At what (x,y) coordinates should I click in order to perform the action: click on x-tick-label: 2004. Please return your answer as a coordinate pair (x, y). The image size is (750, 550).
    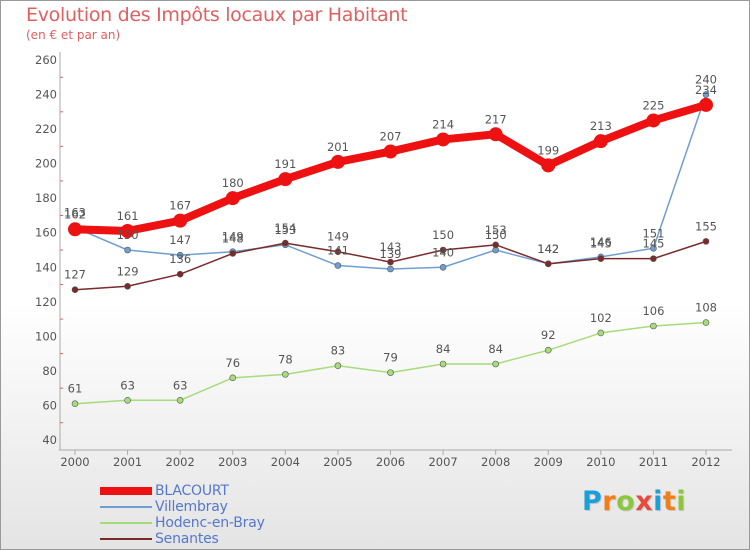
    Looking at the image, I should click on (285, 462).